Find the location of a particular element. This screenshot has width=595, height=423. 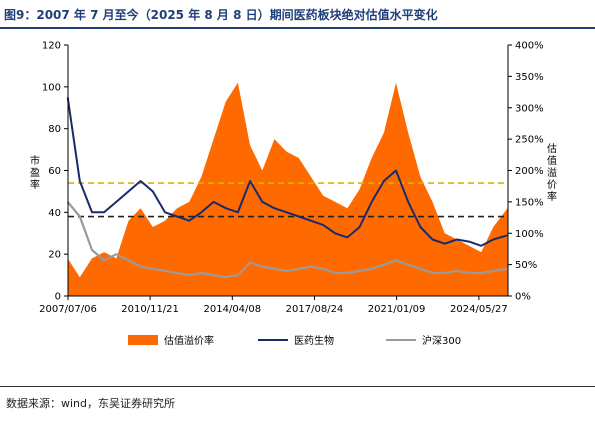

y-right-tick-label: 0% is located at coordinates (523, 297).